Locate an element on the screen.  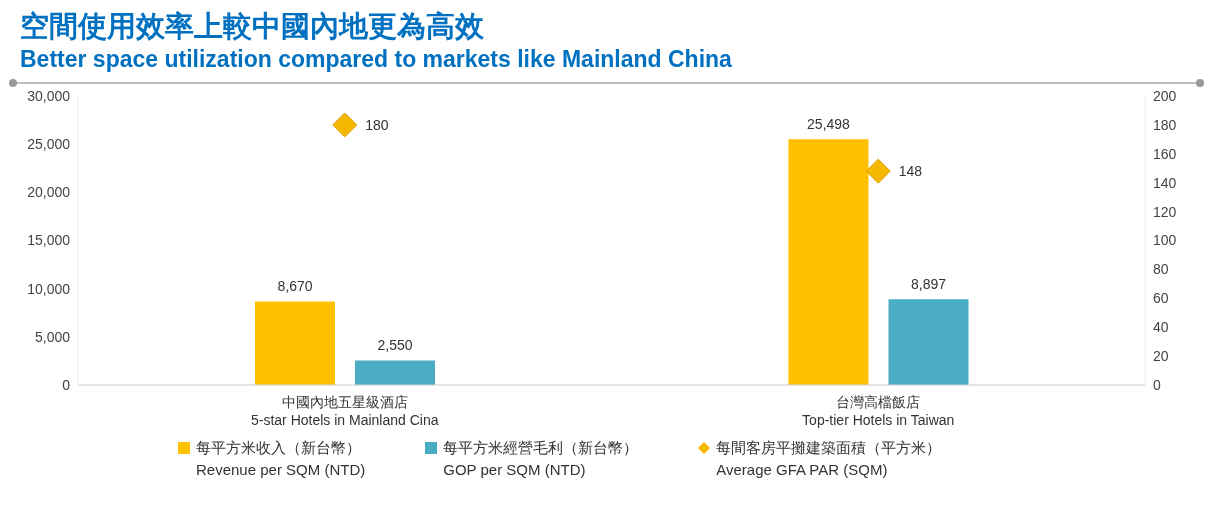
x-tick-label: 台灣高檔飯店 Top-tier Hotels in Taiwan is located at coordinates (878, 411).